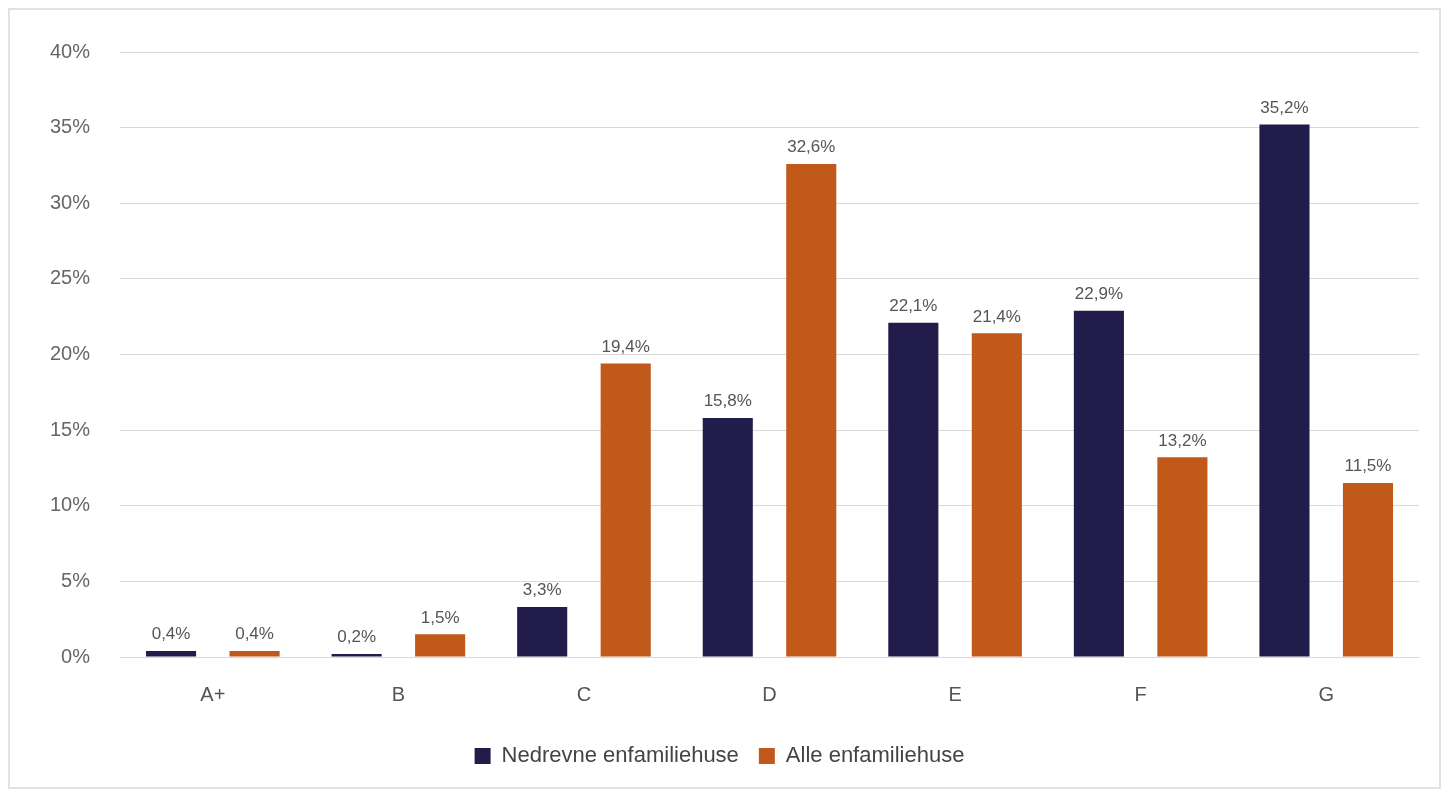  I want to click on x-tick-label: E, so click(955, 693).